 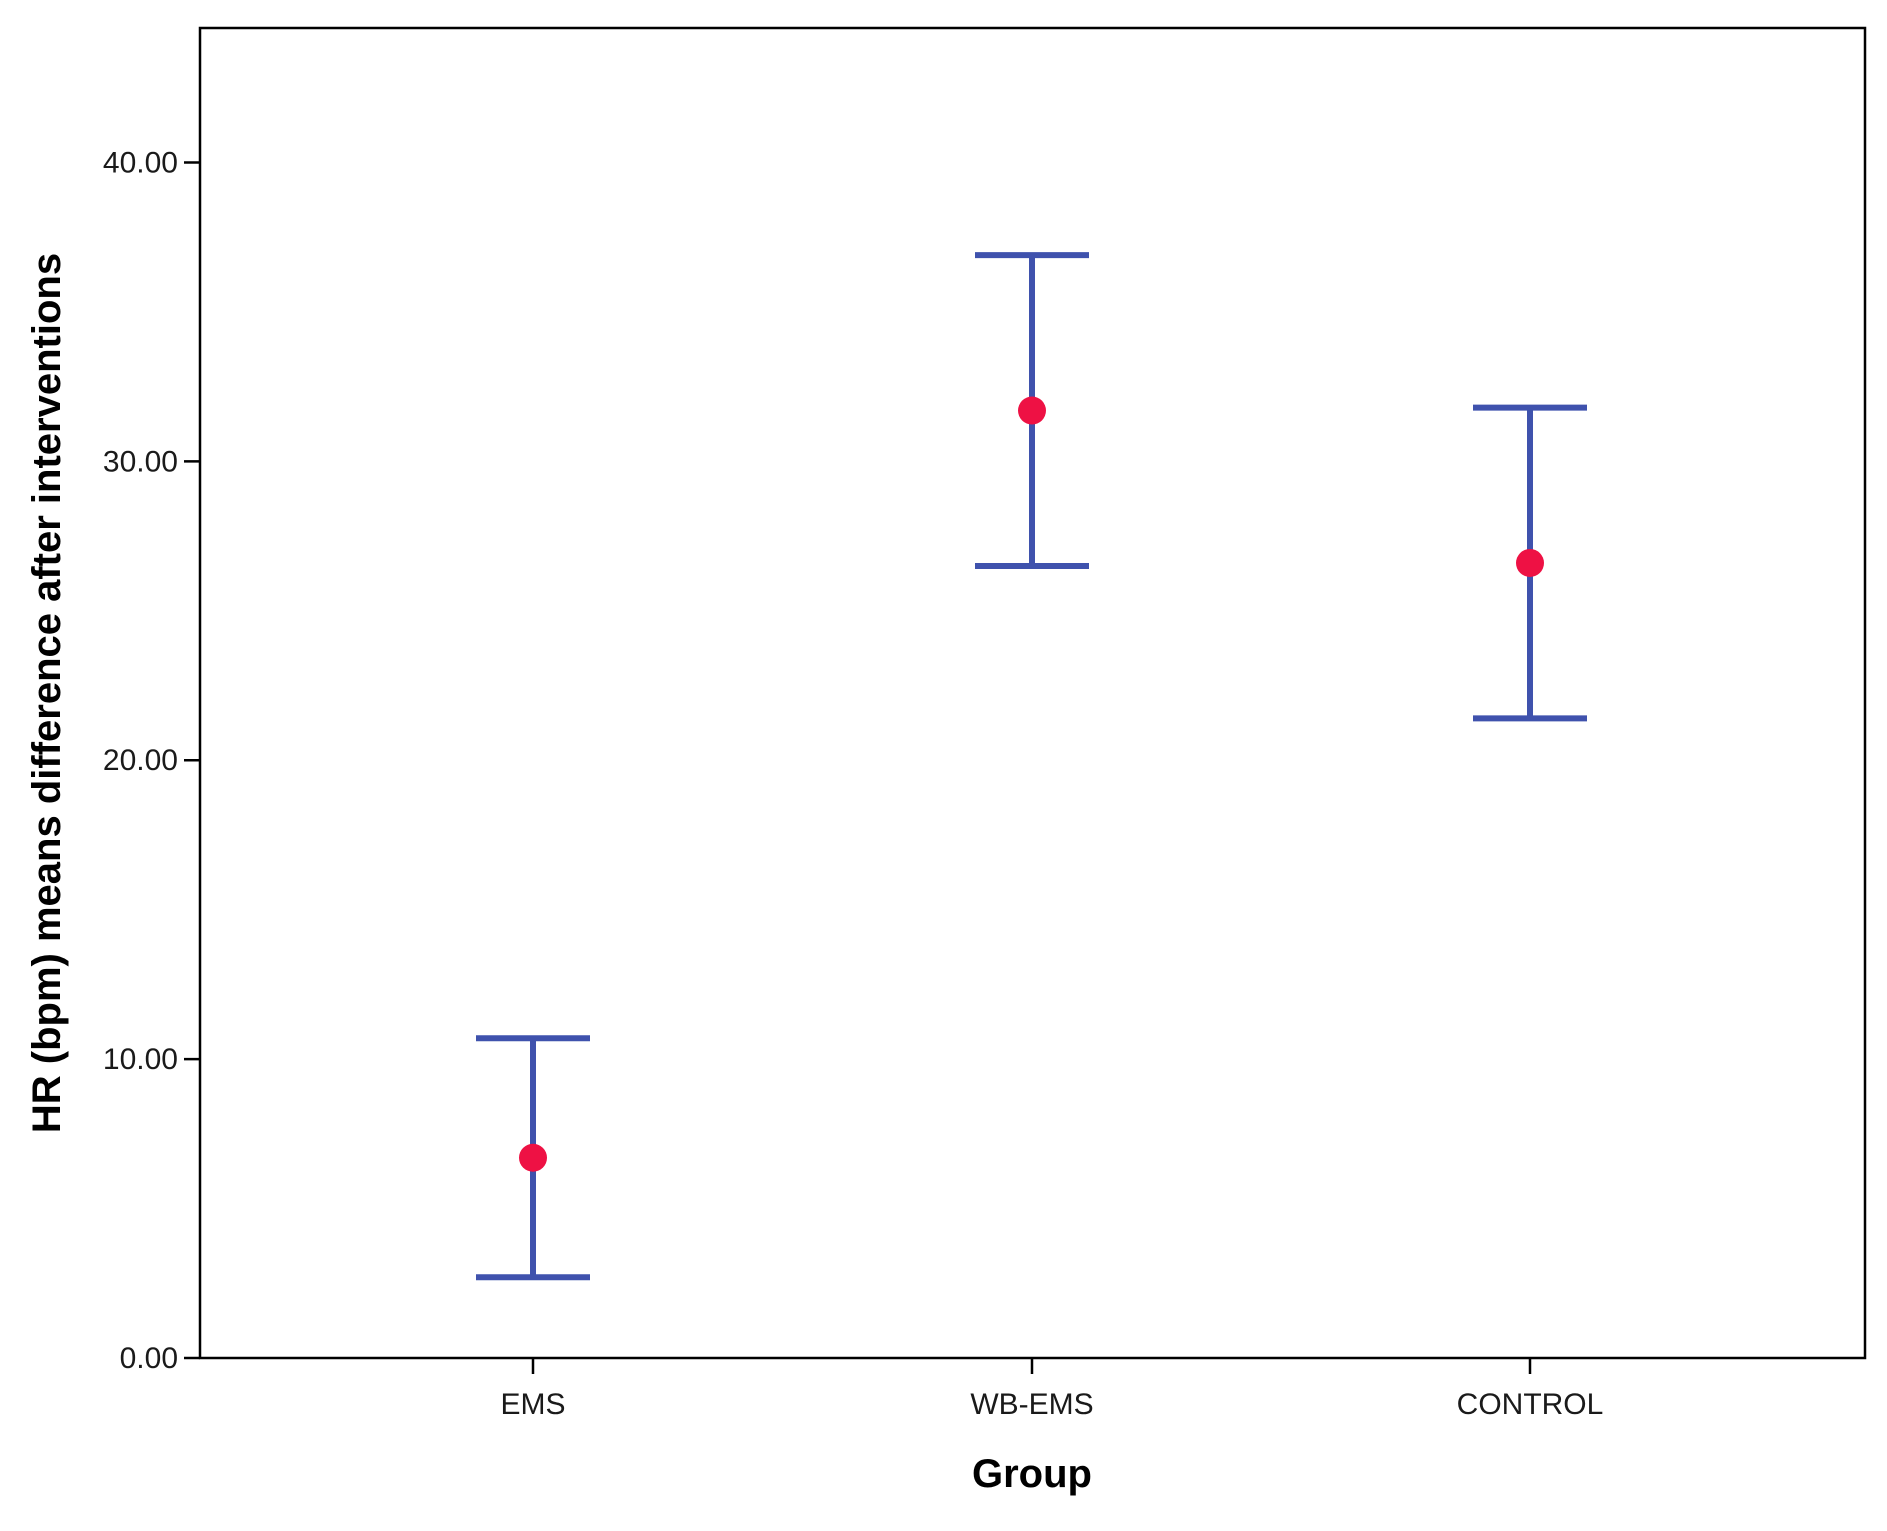 I want to click on y-tick-label: 30.00, so click(x=140, y=461).